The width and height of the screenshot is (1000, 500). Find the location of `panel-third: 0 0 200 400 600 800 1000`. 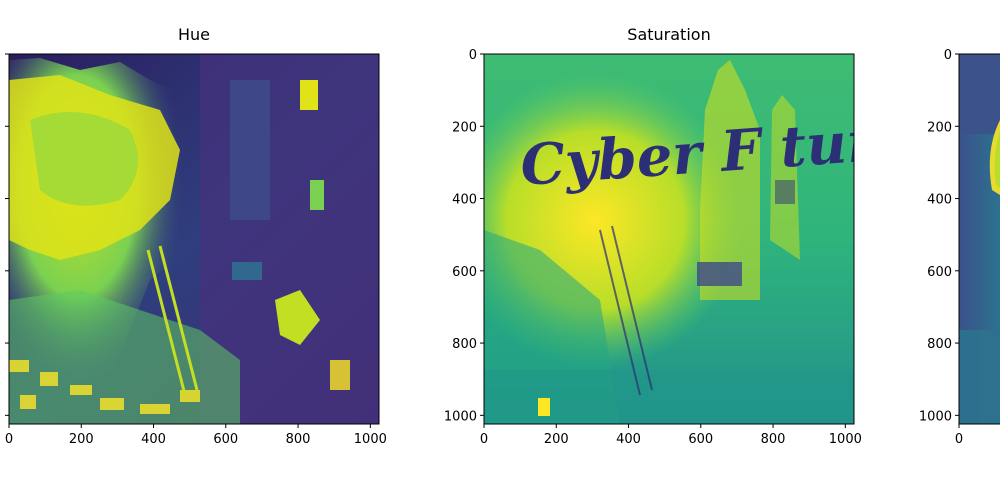

panel-third: 0 0 200 400 600 800 1000 is located at coordinates (959, 247).